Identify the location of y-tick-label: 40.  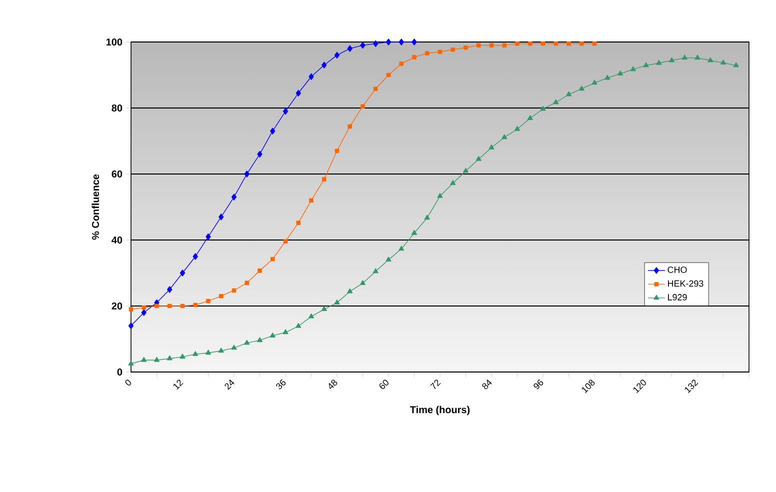
(117, 240).